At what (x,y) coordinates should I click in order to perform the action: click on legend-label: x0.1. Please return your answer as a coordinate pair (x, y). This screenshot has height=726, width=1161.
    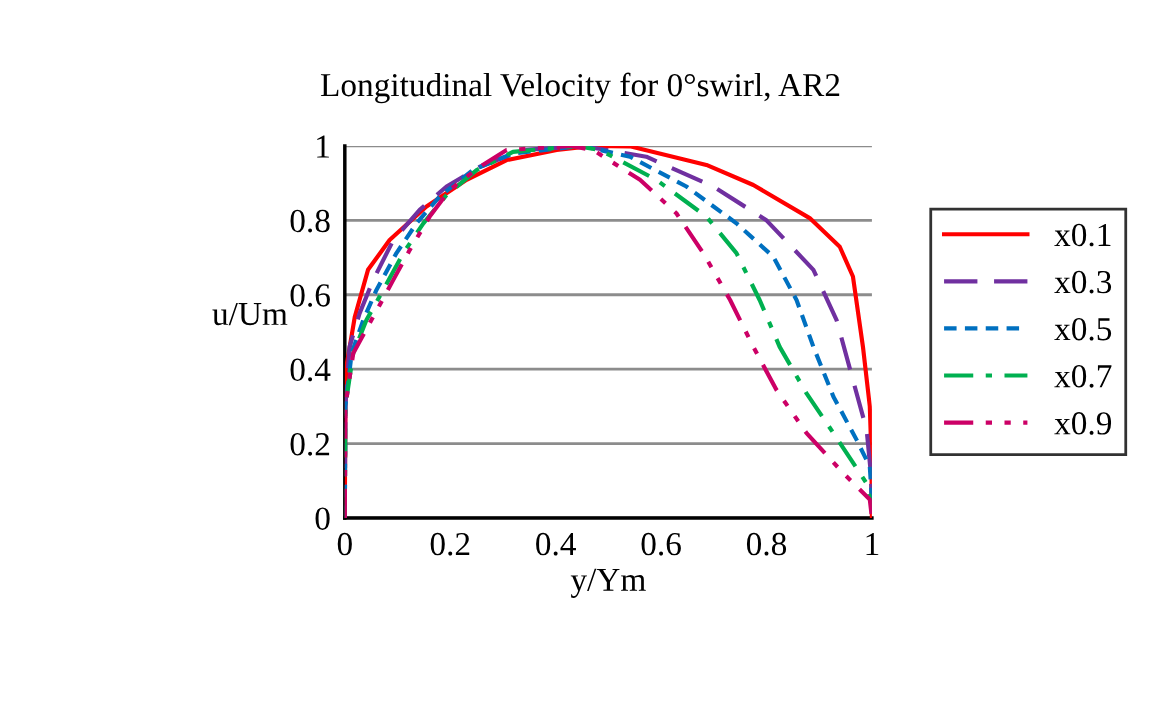
    Looking at the image, I should click on (1082, 235).